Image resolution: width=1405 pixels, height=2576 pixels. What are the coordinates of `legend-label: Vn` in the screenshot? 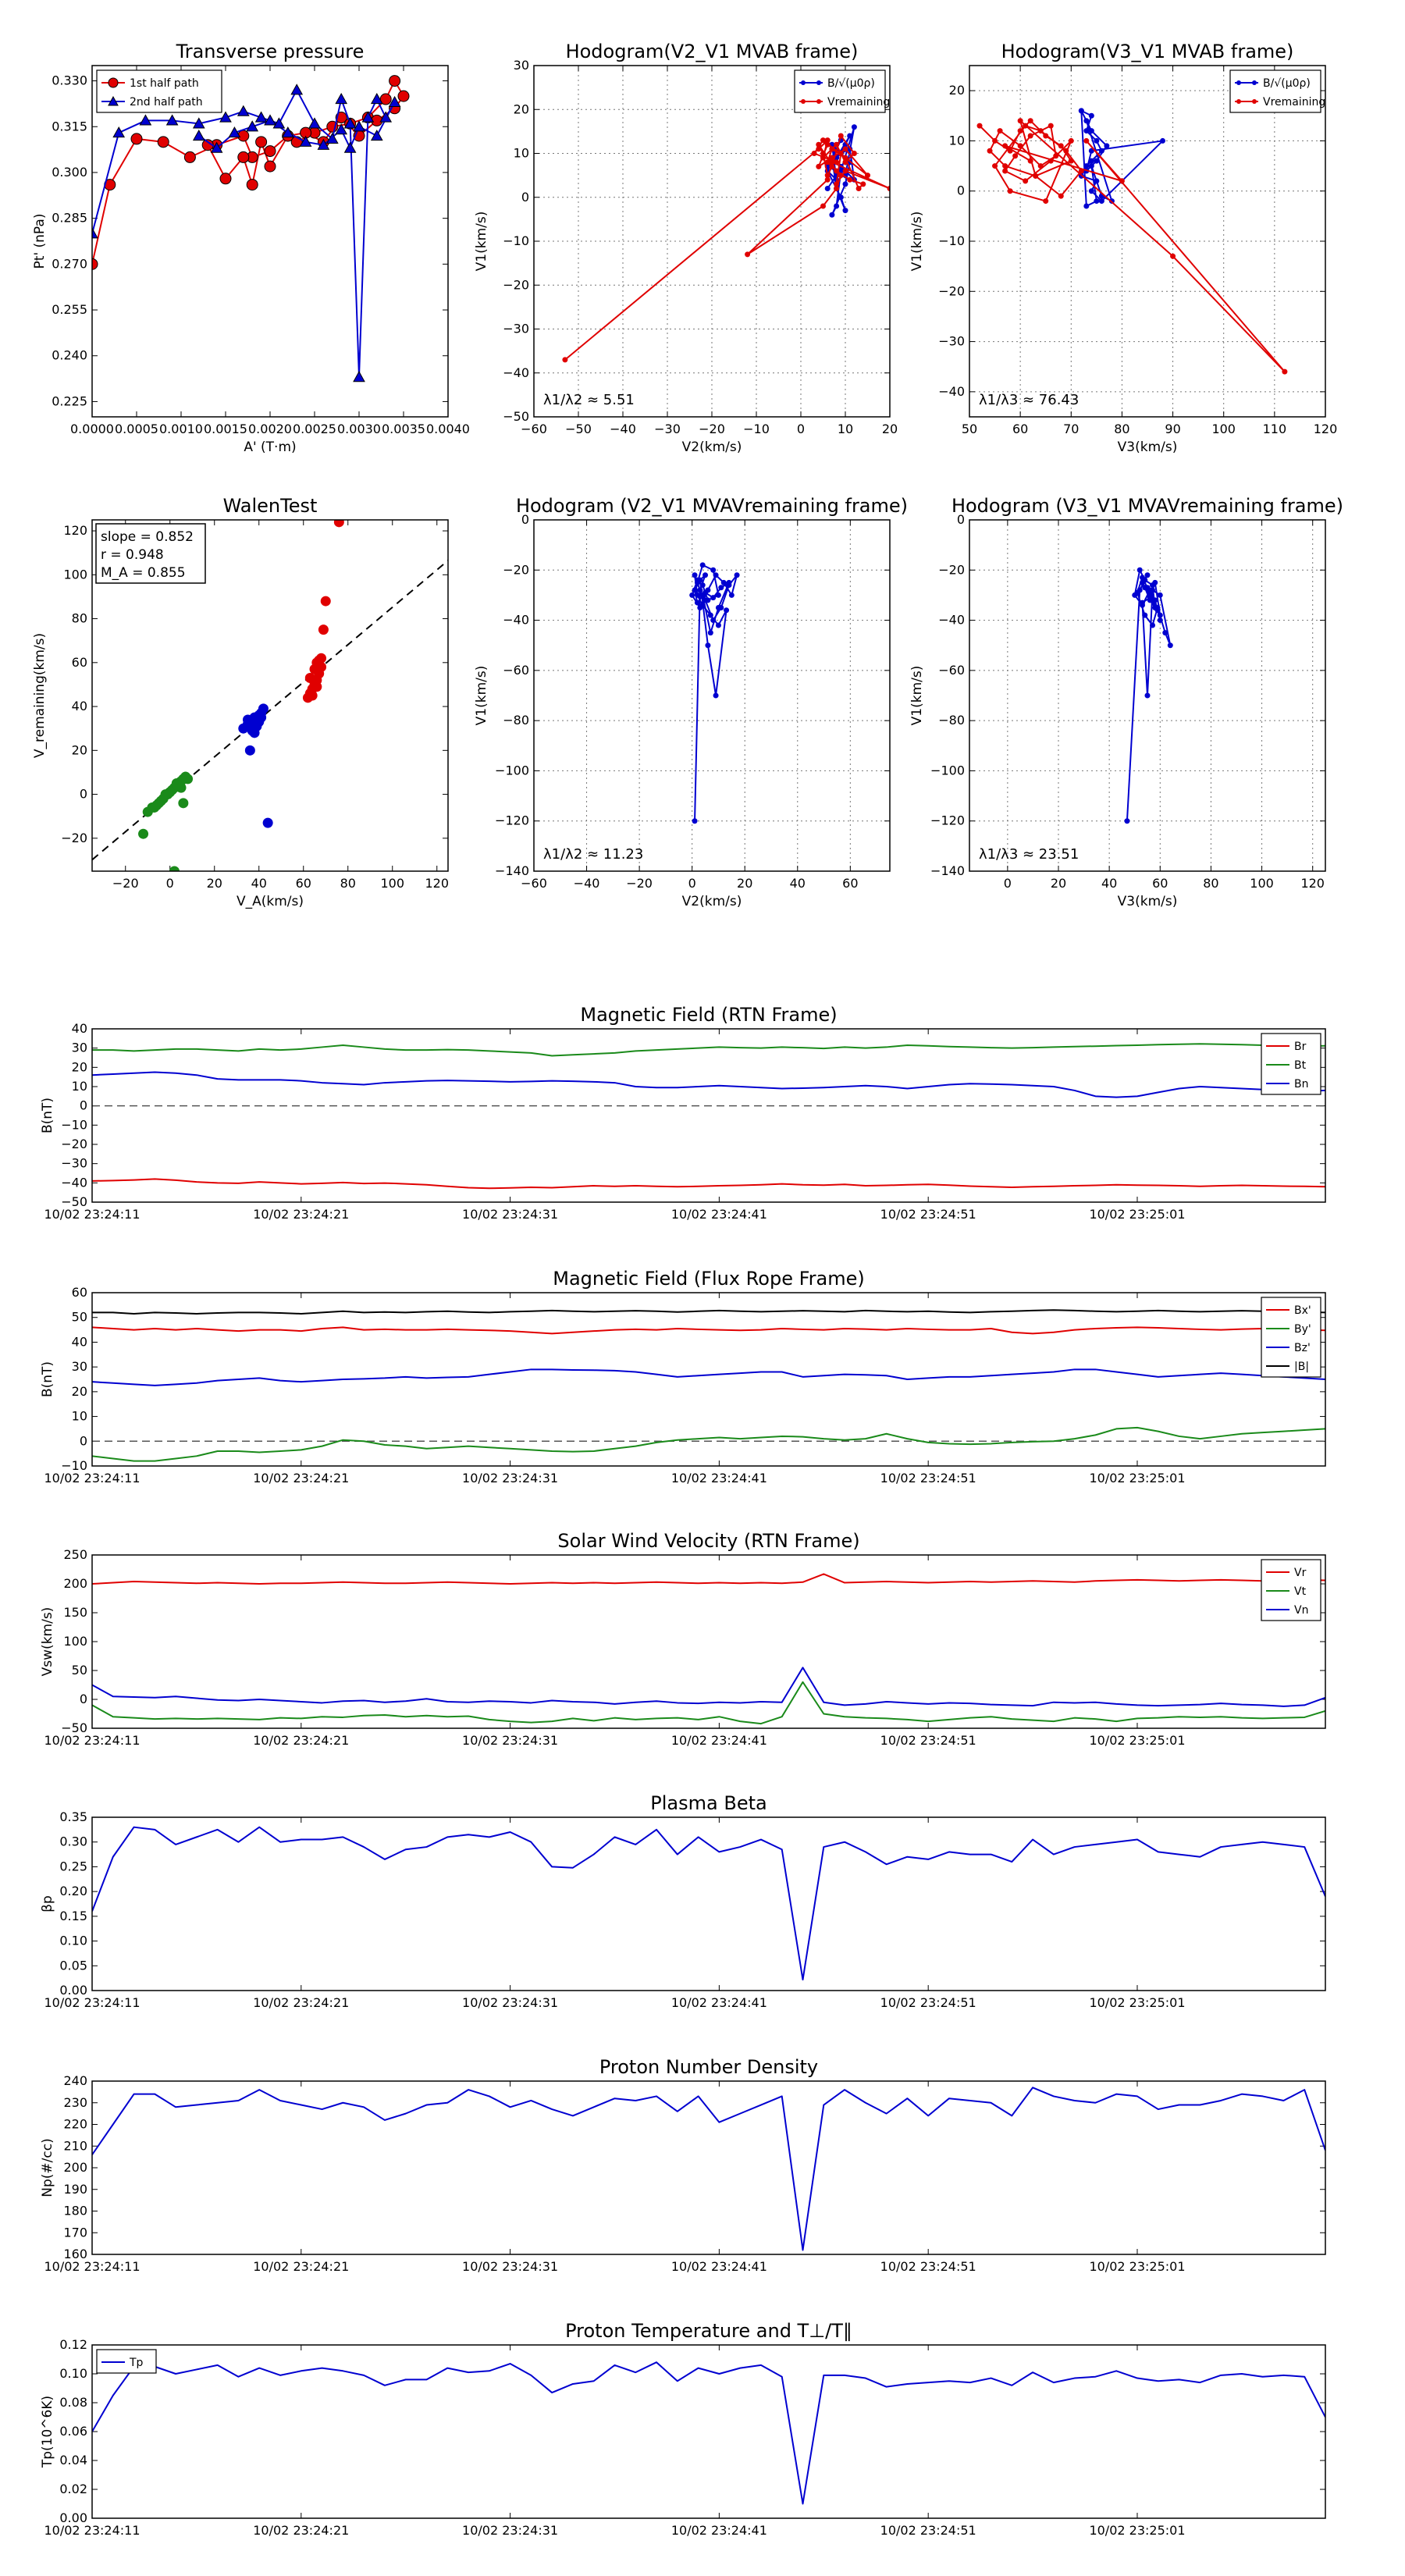 It's located at (1301, 1610).